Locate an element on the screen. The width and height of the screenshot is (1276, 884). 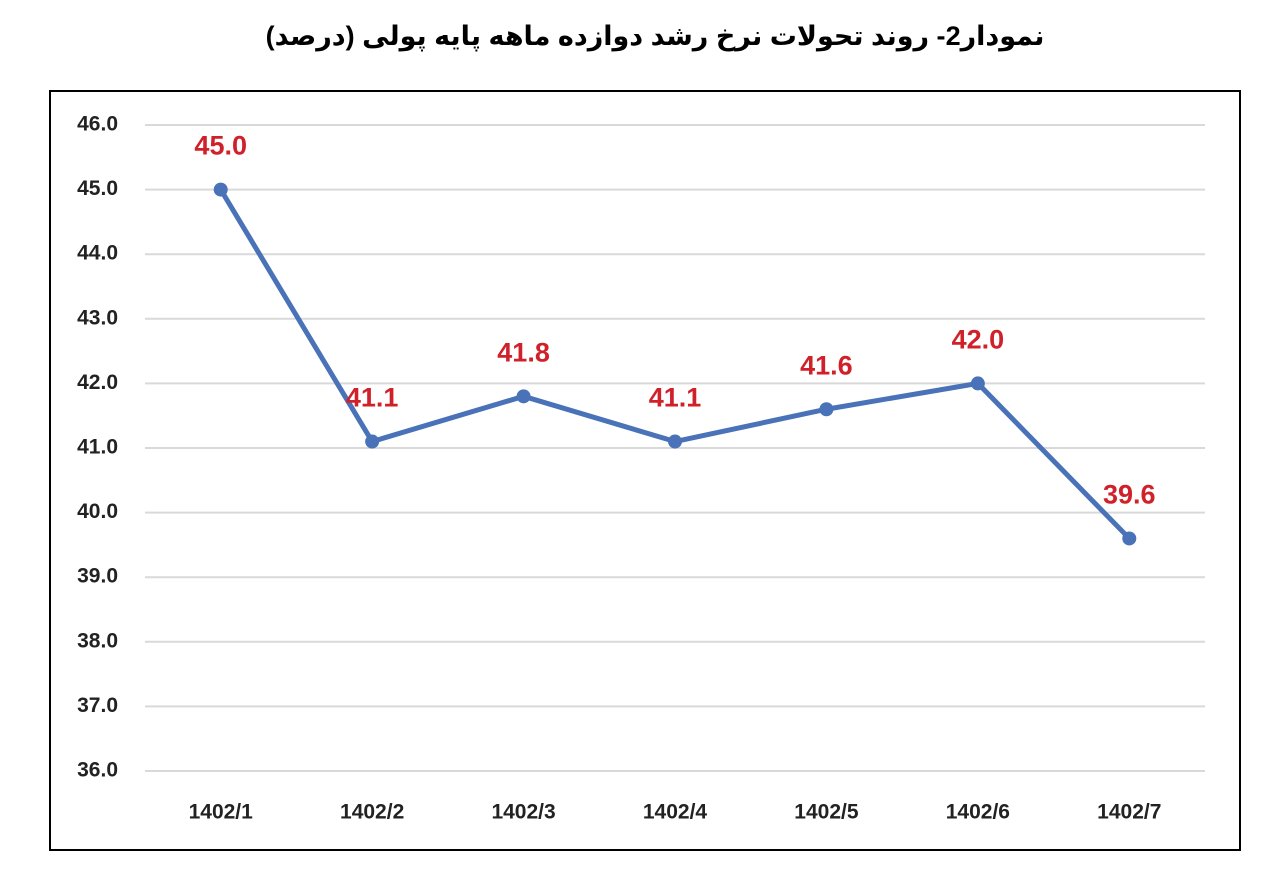
value-label: 42.0 is located at coordinates (978, 340).